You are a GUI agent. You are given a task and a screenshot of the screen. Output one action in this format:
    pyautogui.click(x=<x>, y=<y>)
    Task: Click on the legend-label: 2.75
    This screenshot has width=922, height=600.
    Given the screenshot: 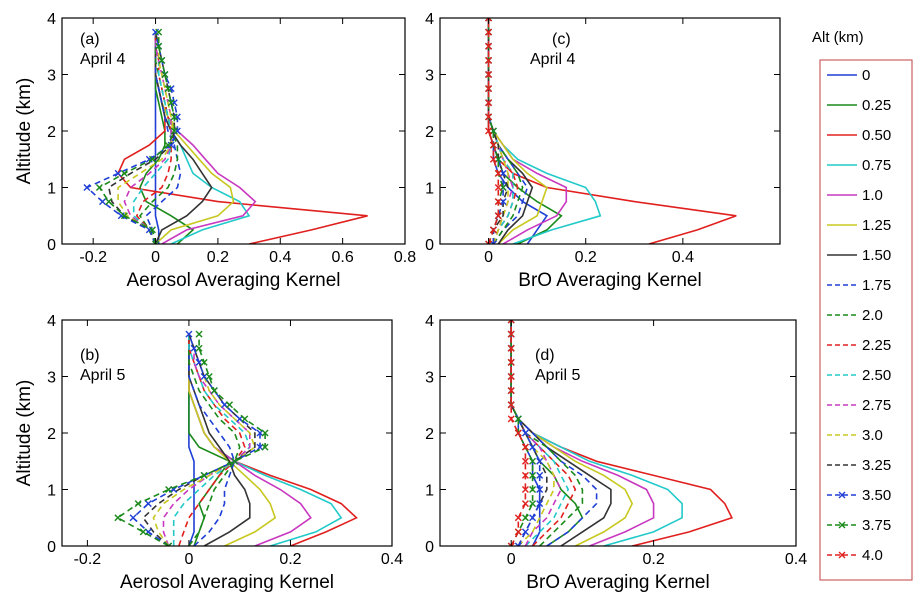 What is the action you would take?
    pyautogui.click(x=876, y=405)
    